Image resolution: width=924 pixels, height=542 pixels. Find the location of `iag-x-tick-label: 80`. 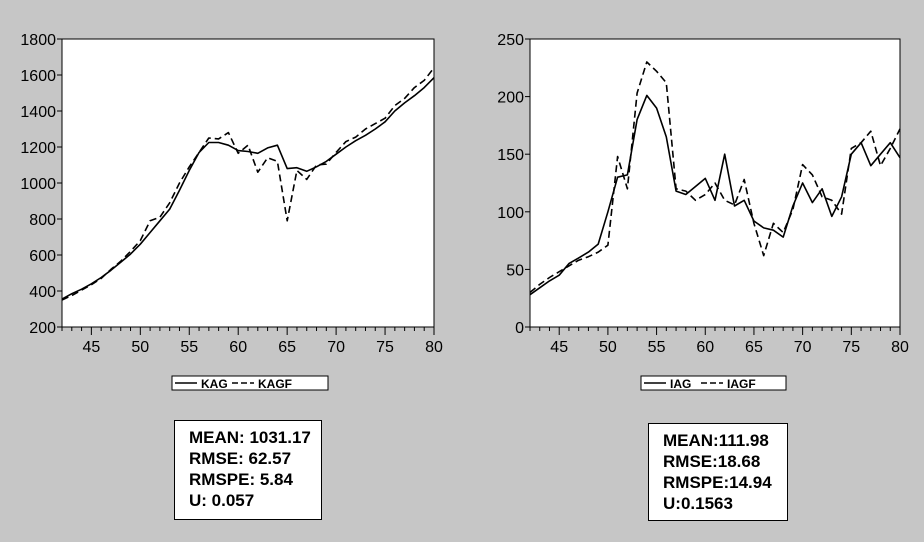

iag-x-tick-label: 80 is located at coordinates (900, 347).